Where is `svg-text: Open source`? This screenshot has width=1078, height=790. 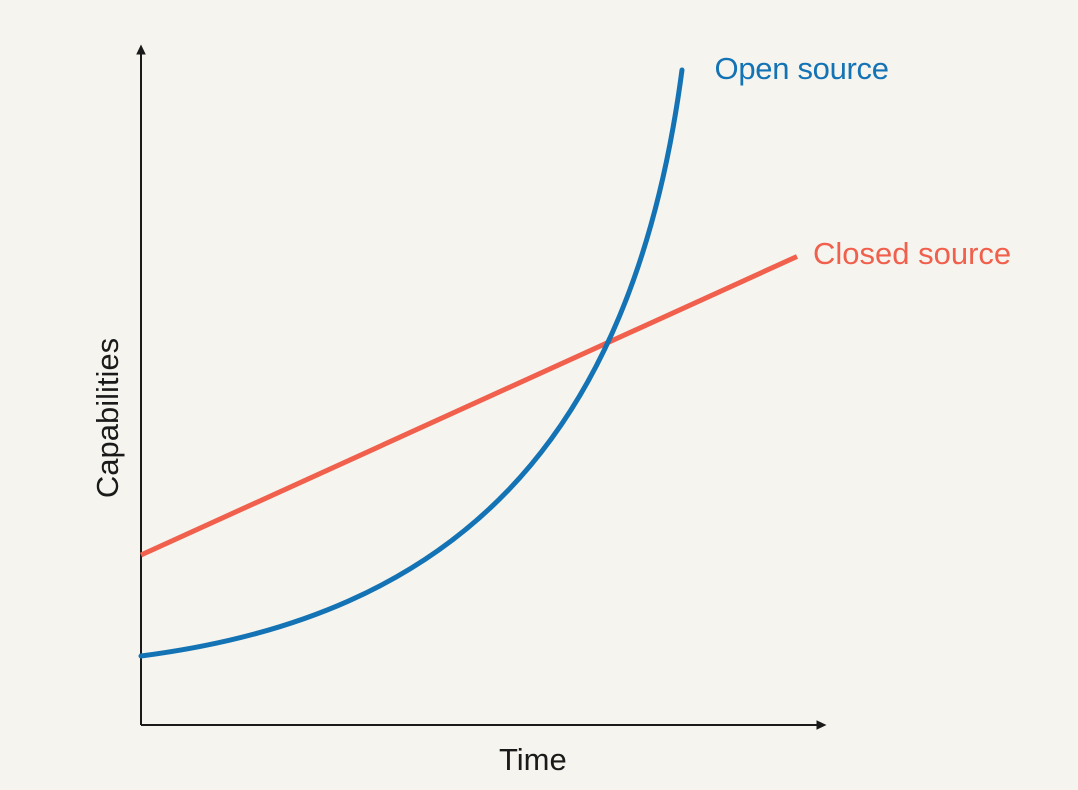 svg-text: Open source is located at coordinates (802, 68).